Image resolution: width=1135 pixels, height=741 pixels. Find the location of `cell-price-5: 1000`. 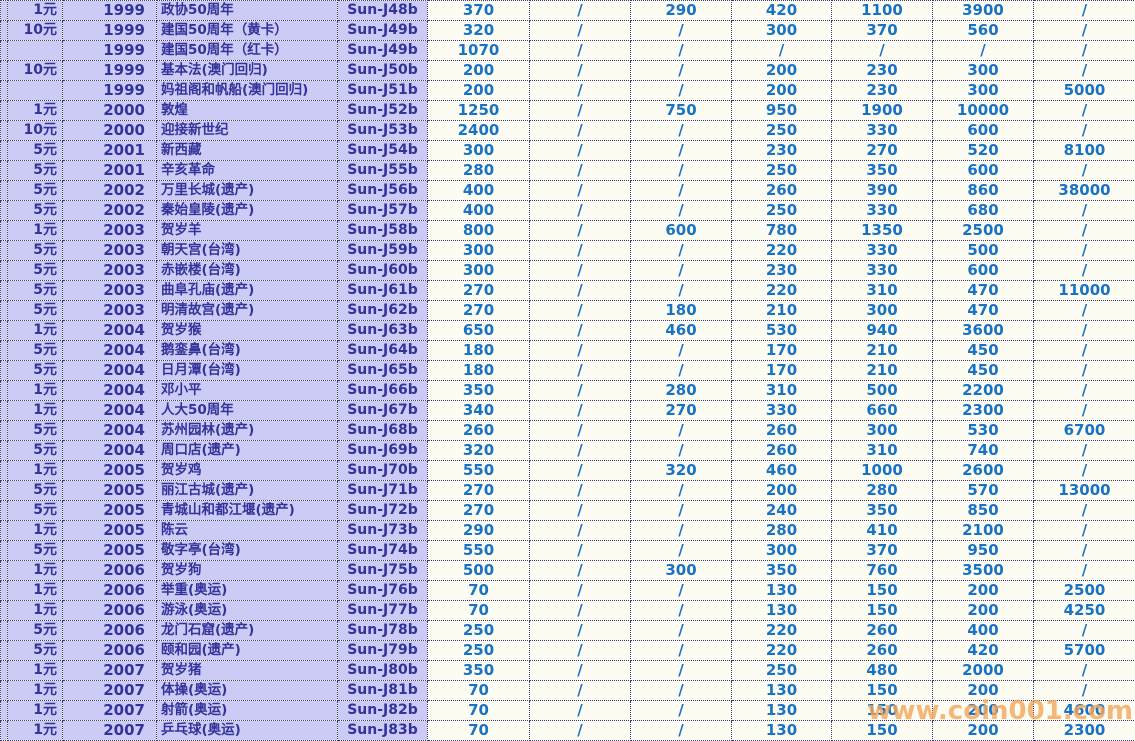

cell-price-5: 1000 is located at coordinates (882, 470).